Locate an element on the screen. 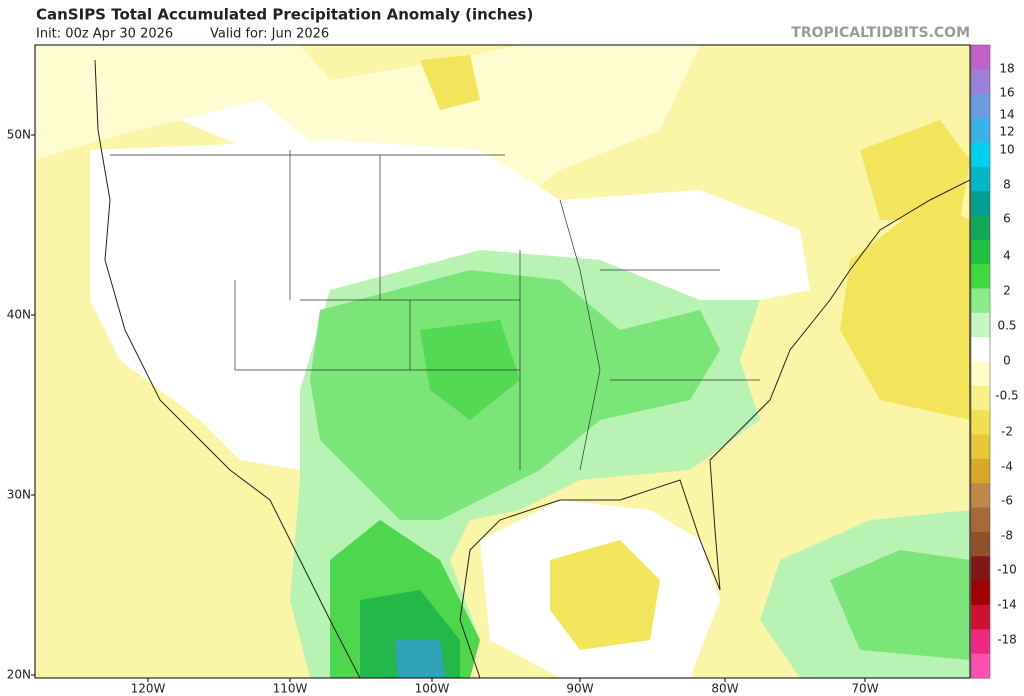 The height and width of the screenshot is (696, 1024). colorbar-label: -18 is located at coordinates (1007, 640).